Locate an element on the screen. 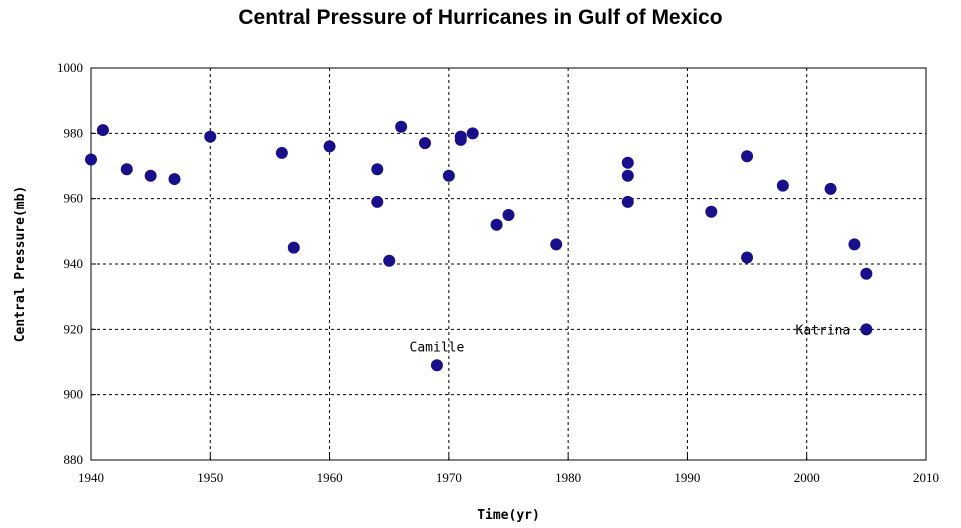 The width and height of the screenshot is (961, 528). y-axis-title: Central Pressure(mb) is located at coordinates (20, 264).